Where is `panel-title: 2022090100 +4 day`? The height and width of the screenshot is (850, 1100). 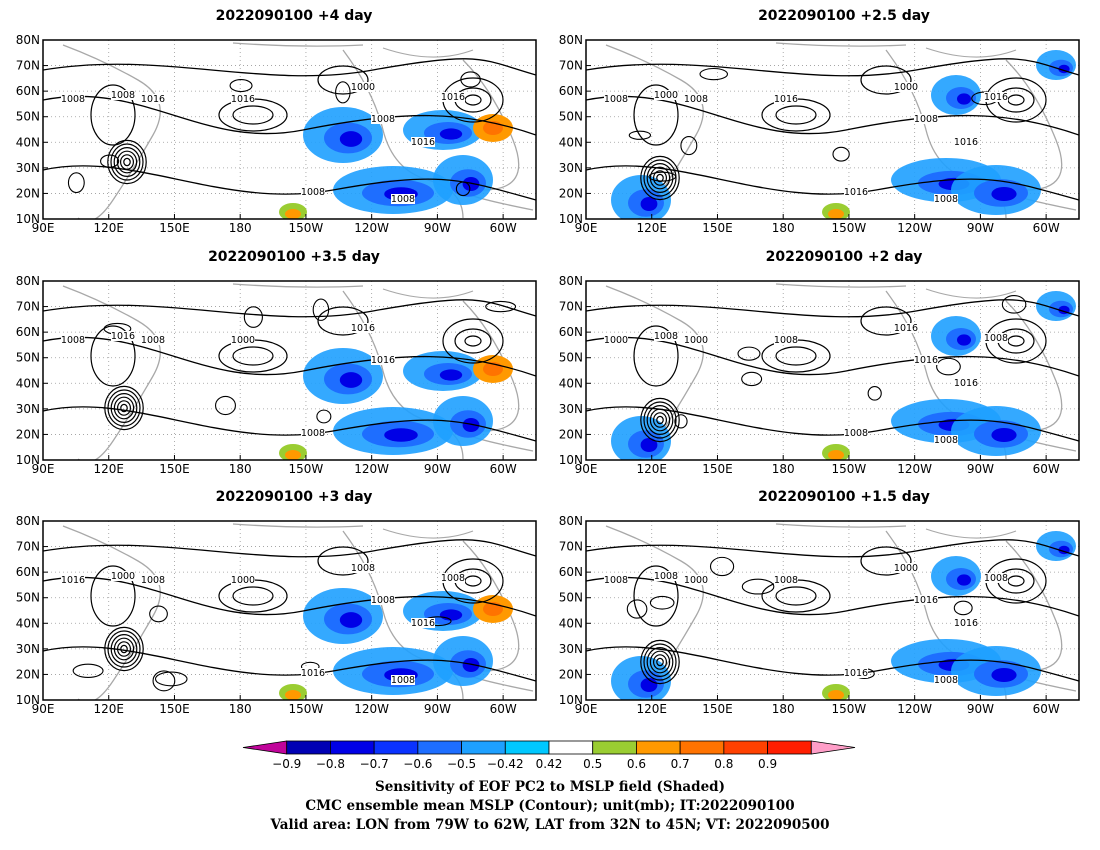
panel-title: 2022090100 +4 day is located at coordinates (294, 16).